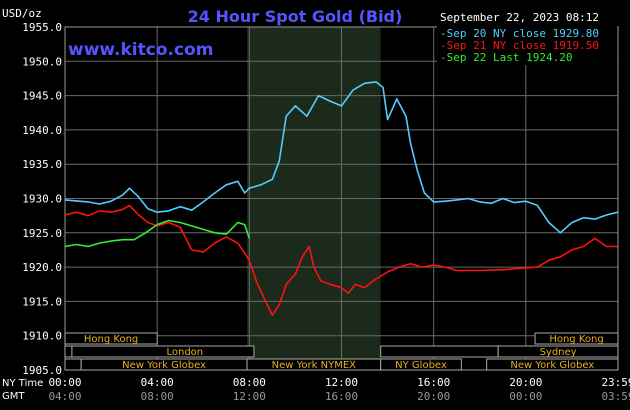  What do you see at coordinates (64, 396) in the screenshot?
I see `x-tick-gmt: 04:00` at bounding box center [64, 396].